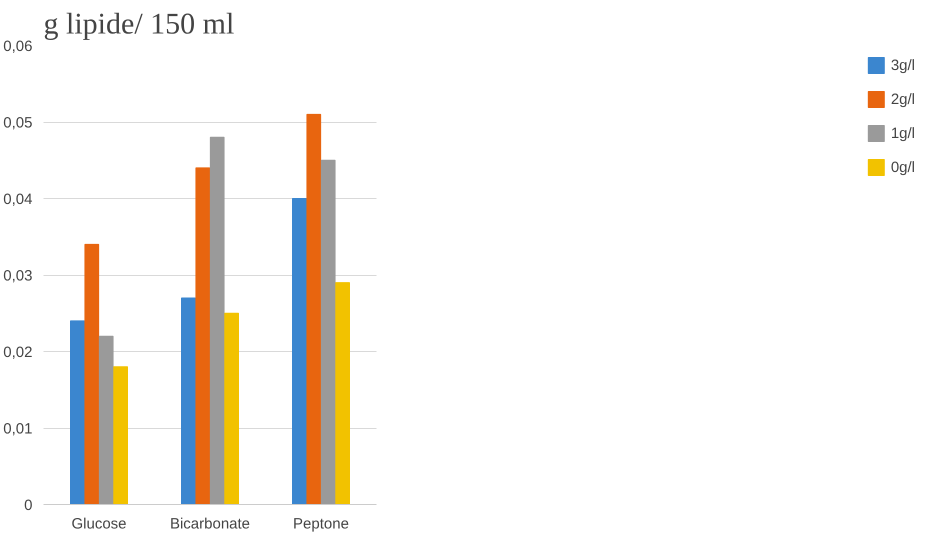 Image resolution: width=929 pixels, height=540 pixels. Describe the element at coordinates (321, 524) in the screenshot. I see `x-tick-label: Peptone` at that location.